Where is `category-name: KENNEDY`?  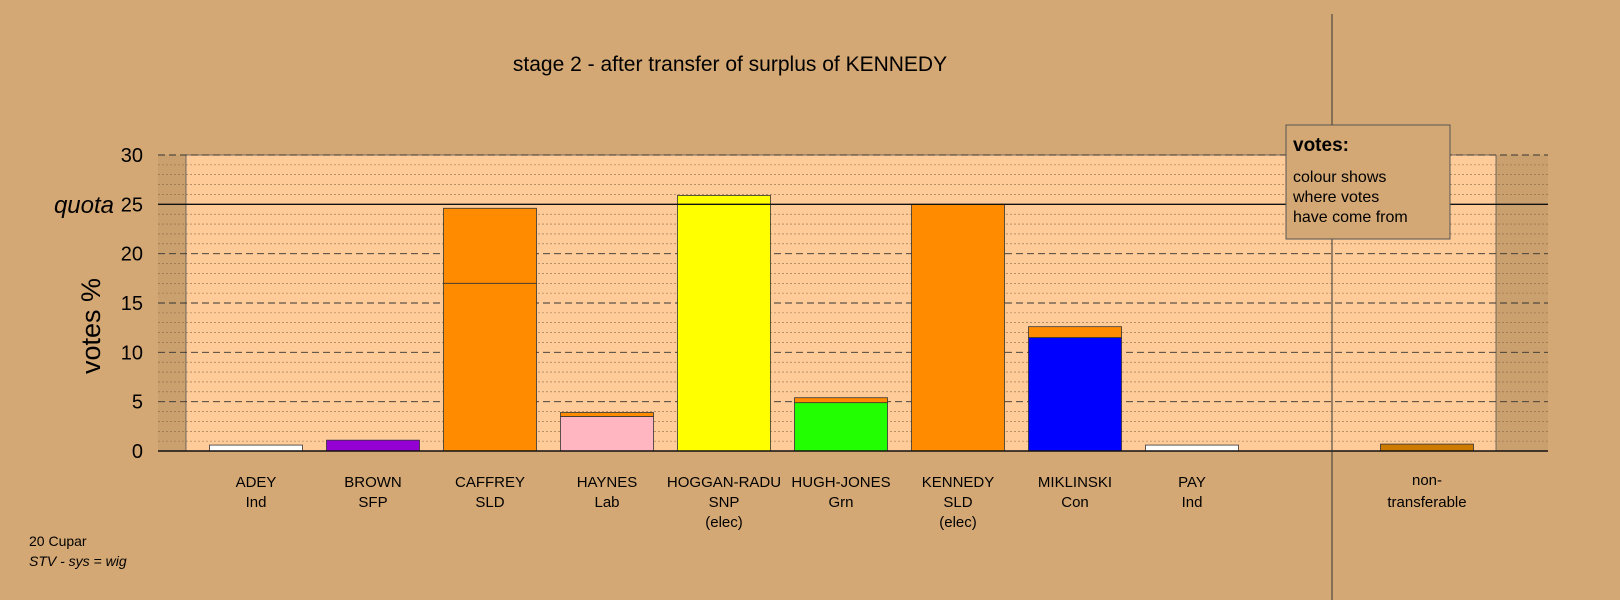
category-name: KENNEDY is located at coordinates (958, 482).